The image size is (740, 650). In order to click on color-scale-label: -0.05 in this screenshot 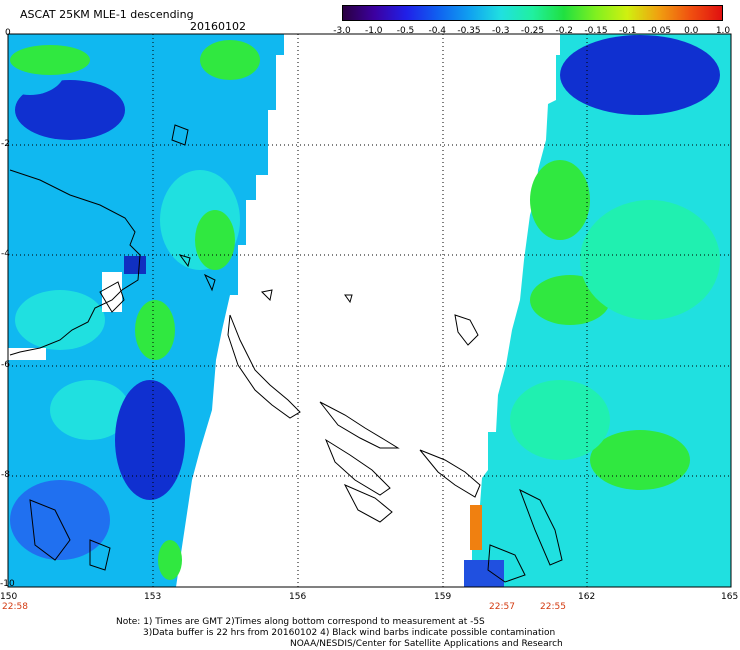, I will do `click(659, 31)`.